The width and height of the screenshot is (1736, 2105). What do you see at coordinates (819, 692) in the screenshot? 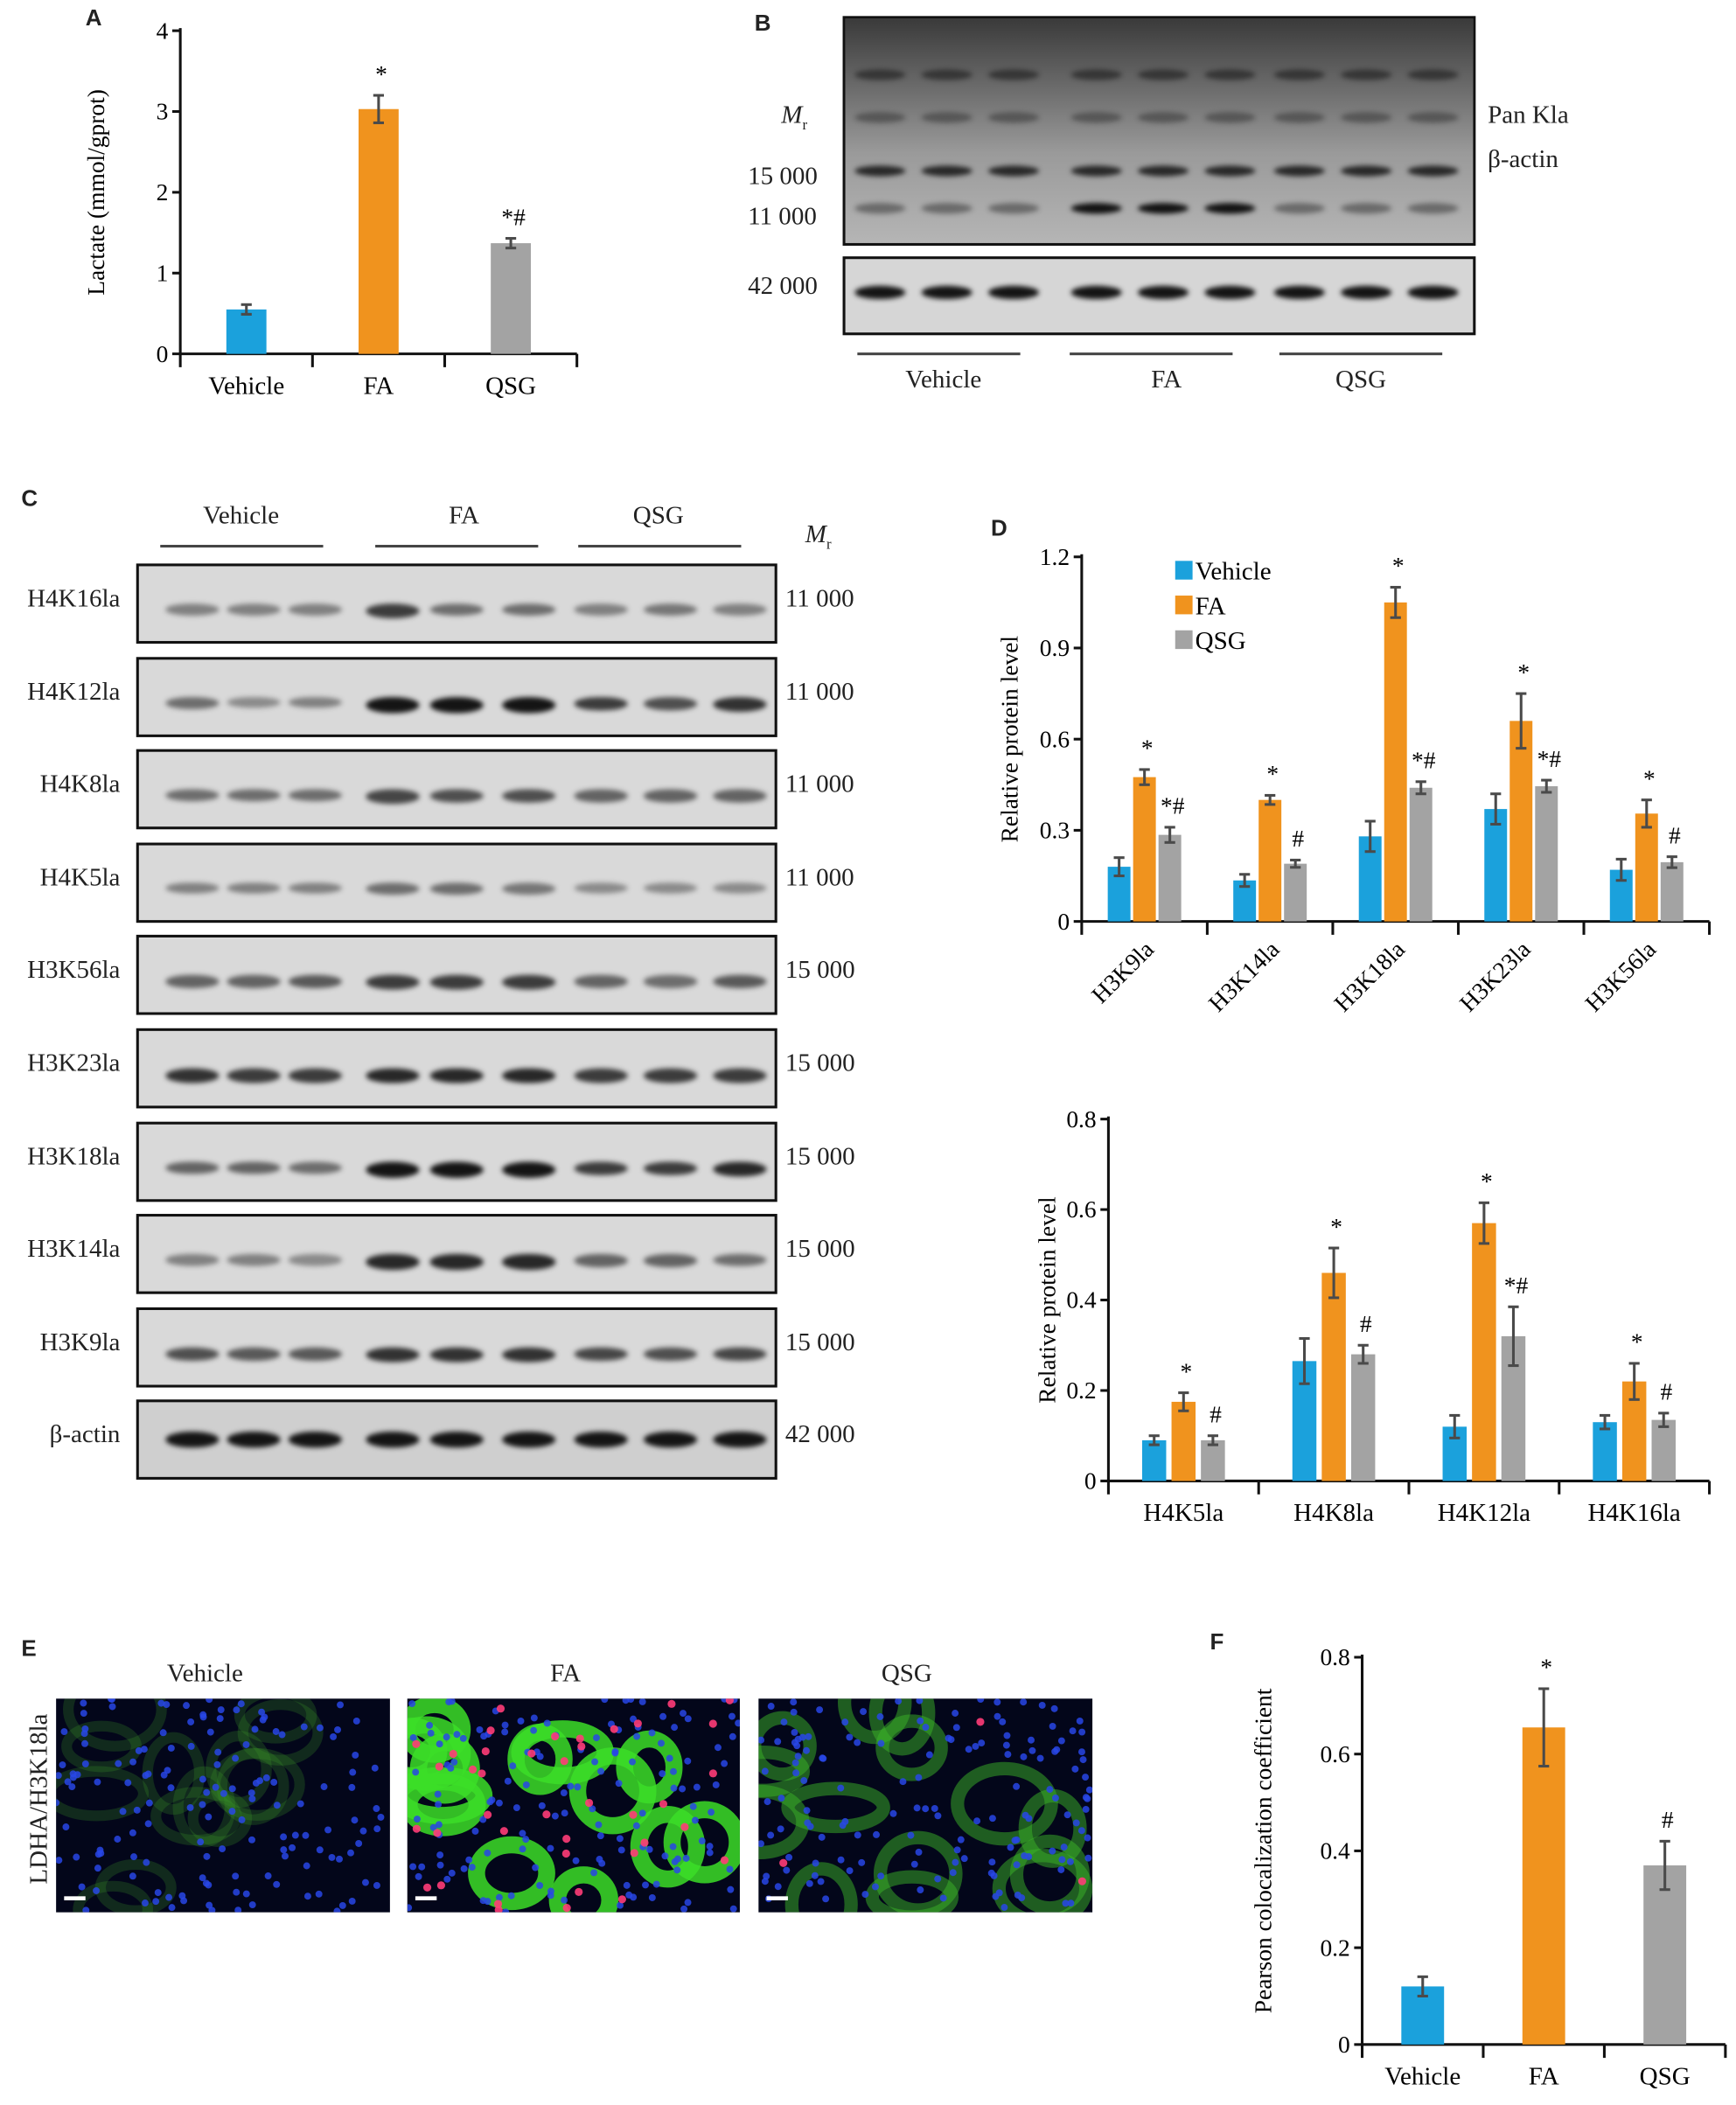
I see `blot-row-mr: 11 000` at bounding box center [819, 692].